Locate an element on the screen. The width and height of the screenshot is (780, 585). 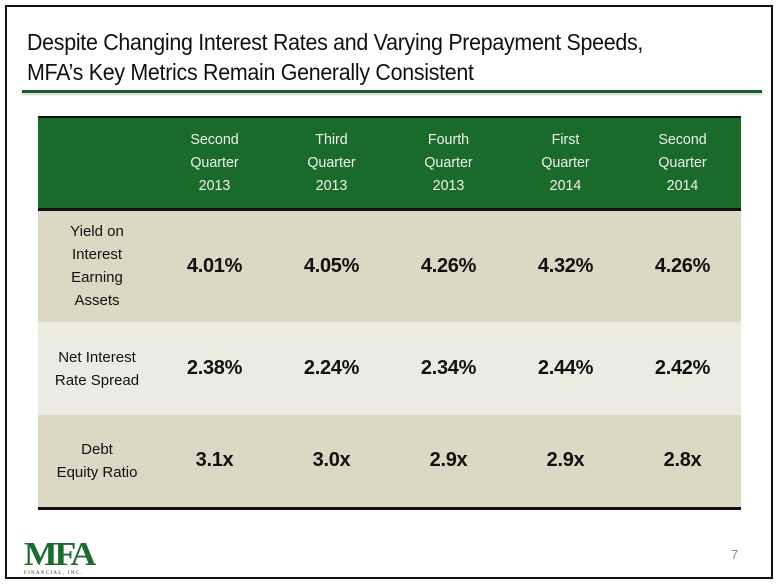
table-cell-value: 4.05% is located at coordinates (331, 265).